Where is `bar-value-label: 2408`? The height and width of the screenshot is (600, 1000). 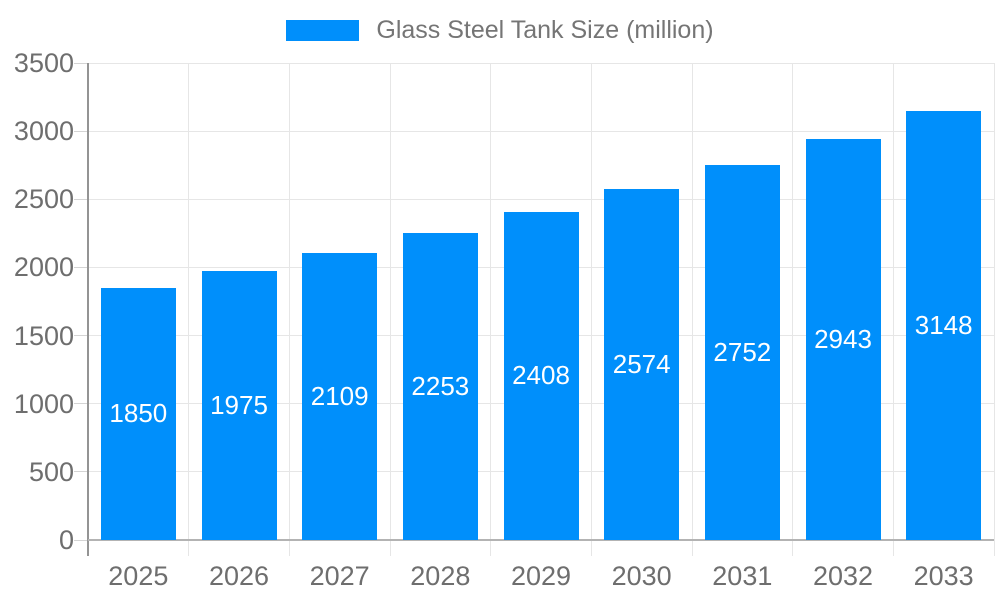
bar-value-label: 2408 is located at coordinates (541, 375).